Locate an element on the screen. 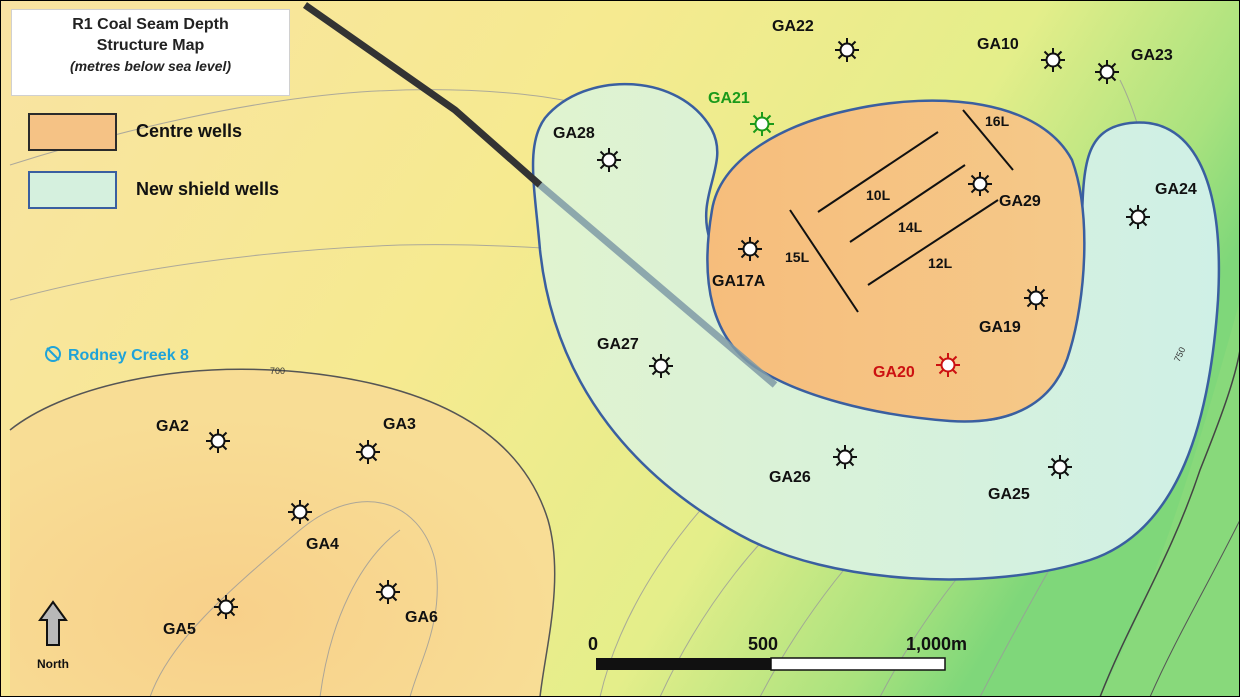 This screenshot has height=697, width=1240. well-symbol-icon-ga25 is located at coordinates (1060, 467).